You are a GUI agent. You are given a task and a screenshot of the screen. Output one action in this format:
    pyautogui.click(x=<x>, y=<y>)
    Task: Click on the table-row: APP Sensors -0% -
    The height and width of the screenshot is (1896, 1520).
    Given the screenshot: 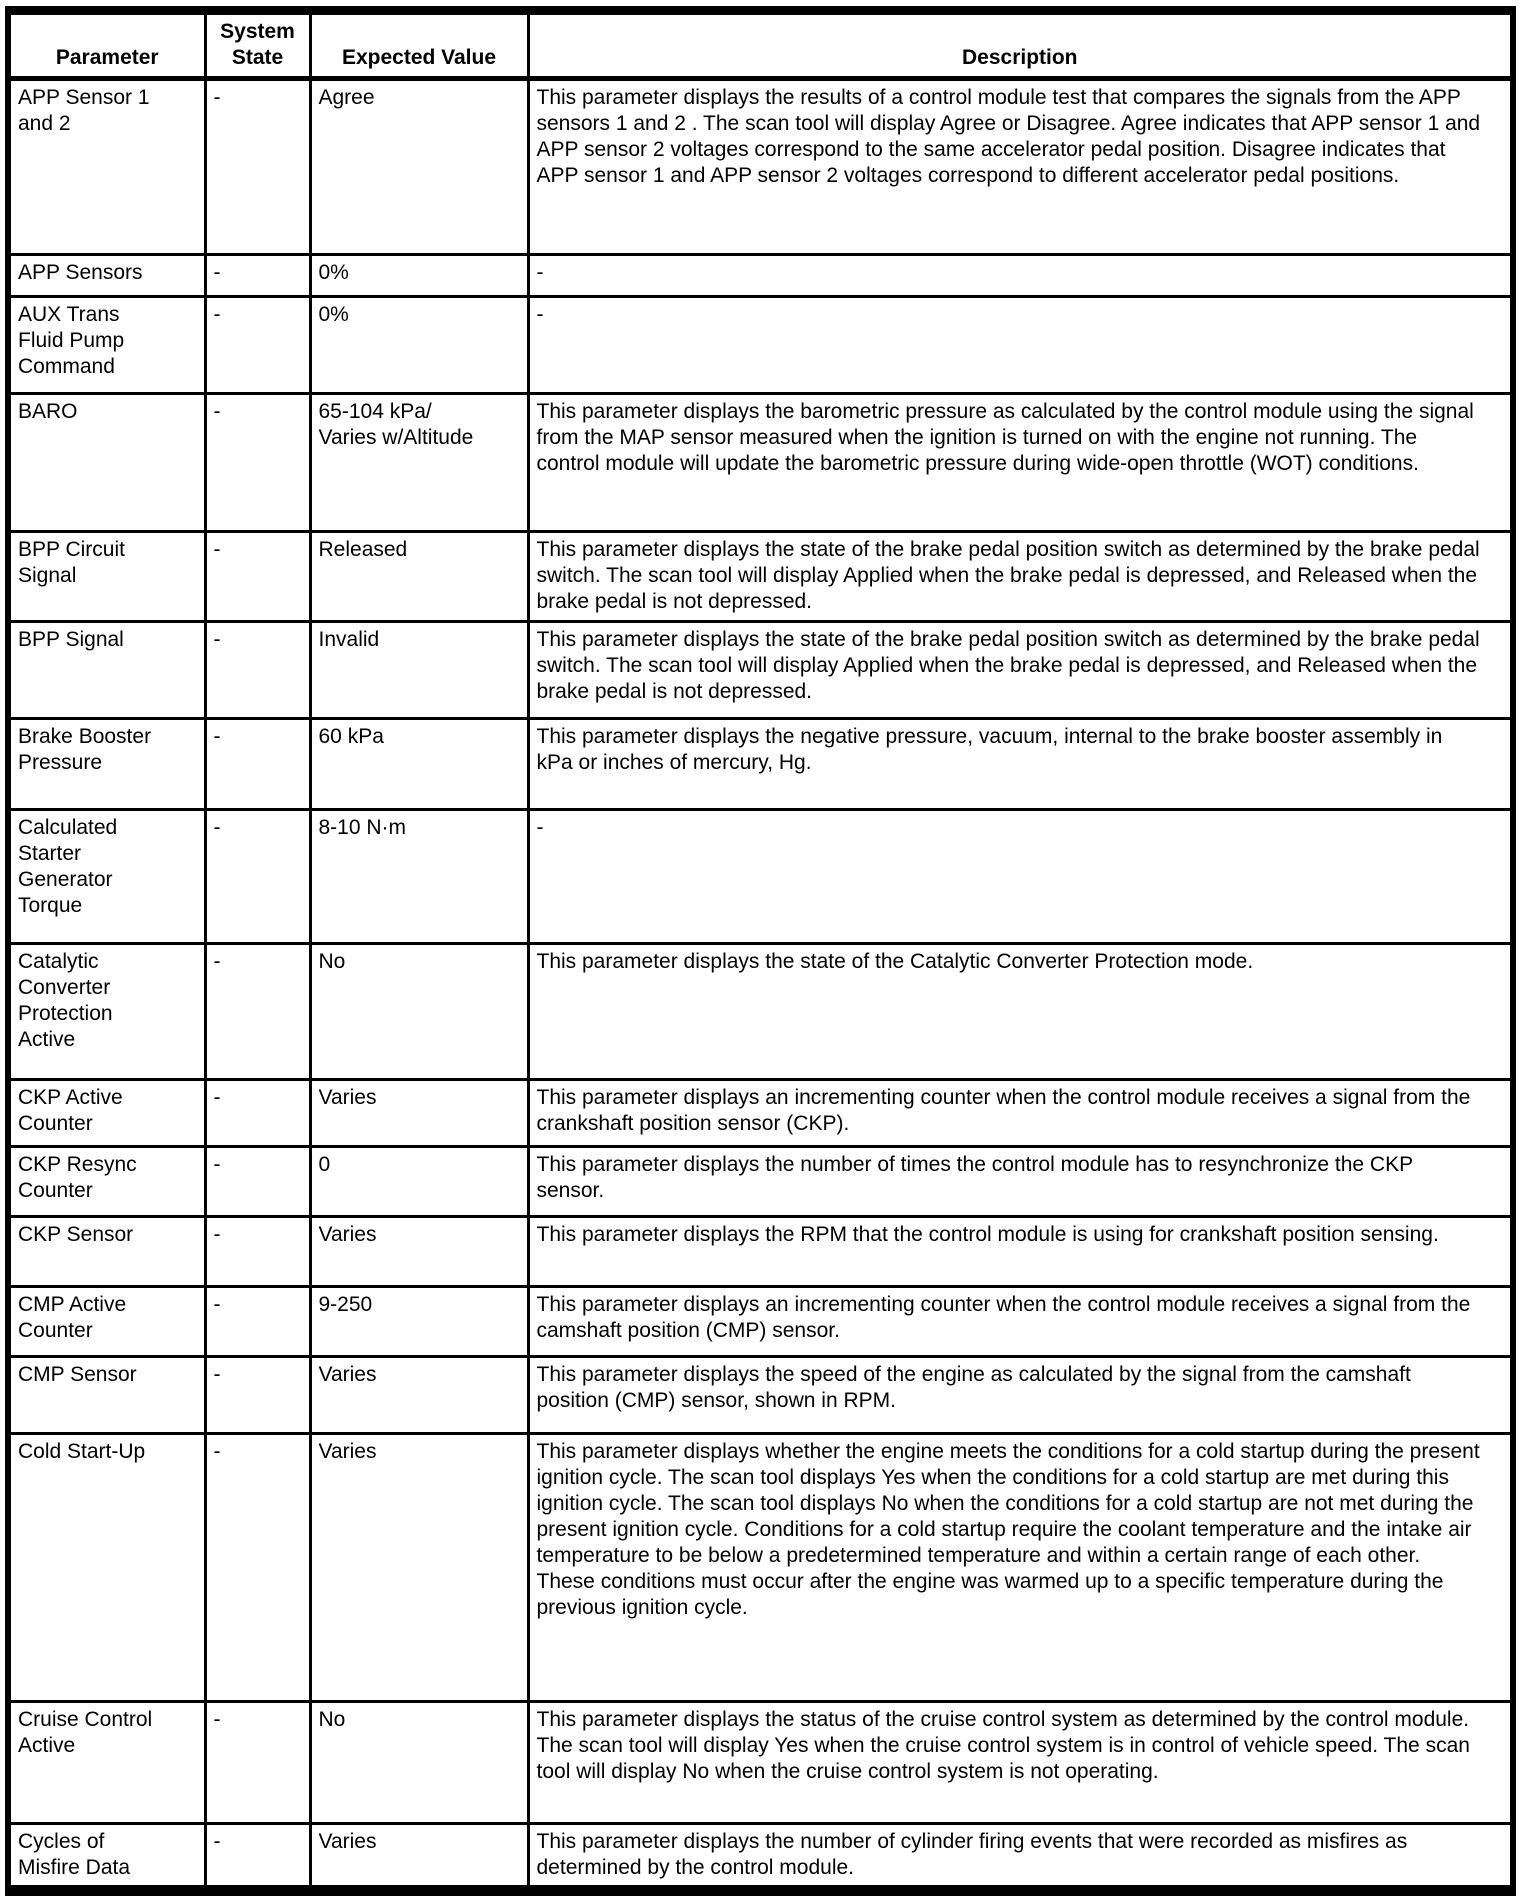 What is the action you would take?
    pyautogui.click(x=760, y=275)
    